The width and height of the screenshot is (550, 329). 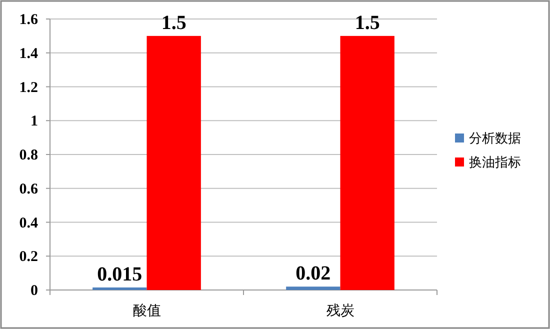 What do you see at coordinates (28, 189) in the screenshot?
I see `y-tick-label: 0.6` at bounding box center [28, 189].